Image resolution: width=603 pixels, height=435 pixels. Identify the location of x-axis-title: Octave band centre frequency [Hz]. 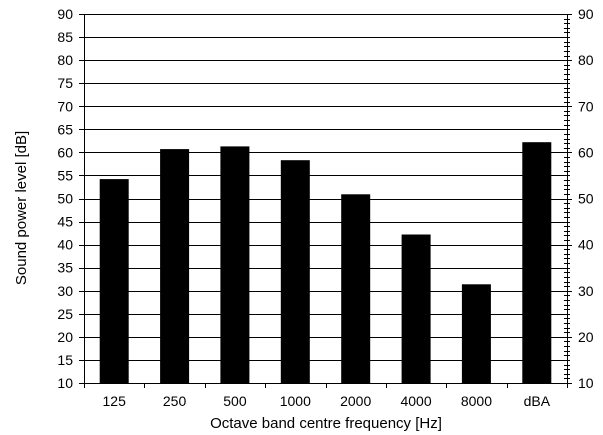
(326, 423).